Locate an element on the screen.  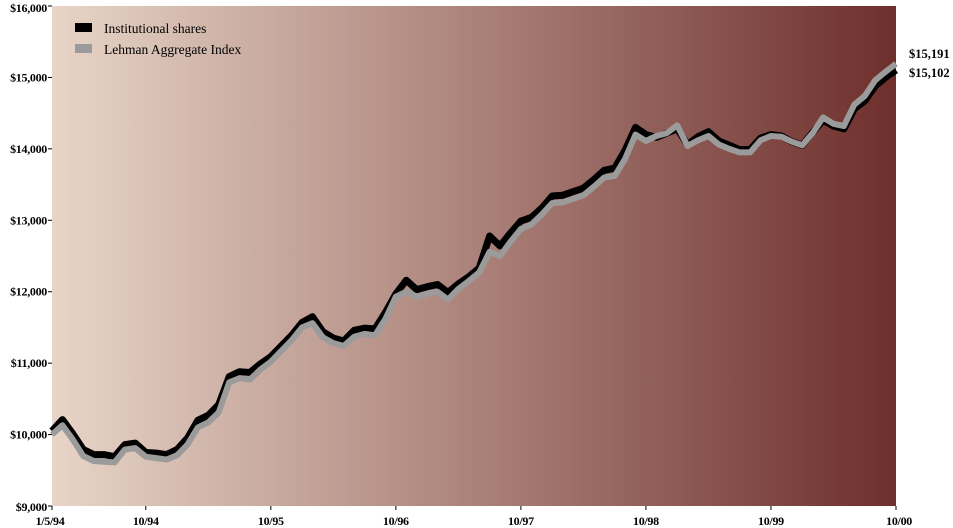
y-tick-label: $14,000 is located at coordinates (28, 149).